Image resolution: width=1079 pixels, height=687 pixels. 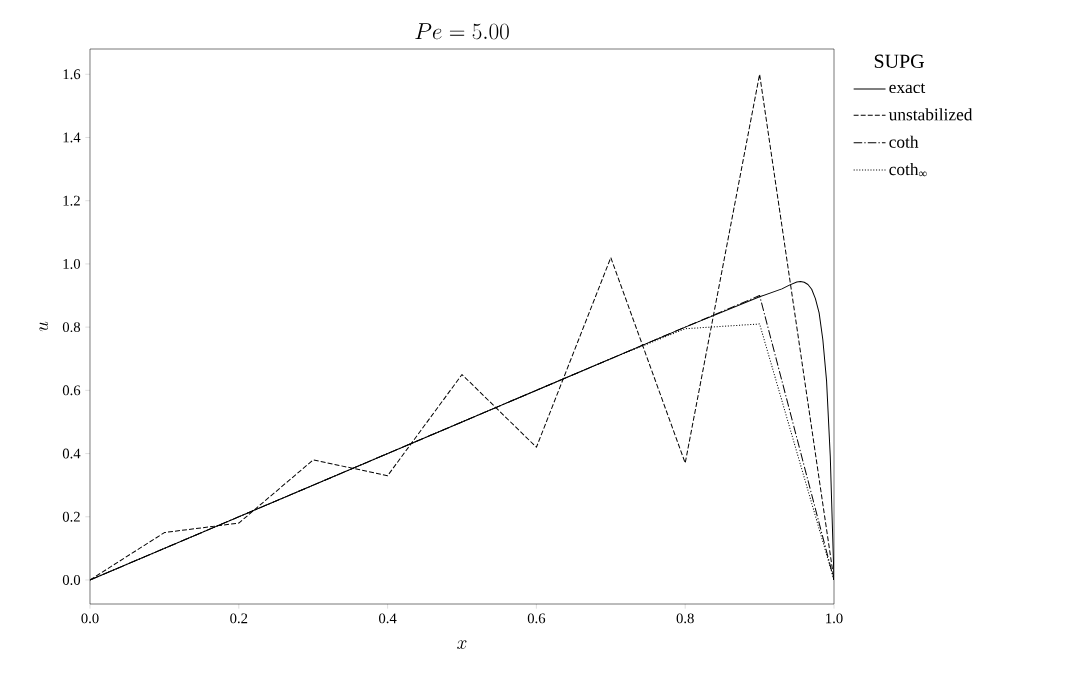 What do you see at coordinates (685, 618) in the screenshot?
I see `x-tick-label: 0.8` at bounding box center [685, 618].